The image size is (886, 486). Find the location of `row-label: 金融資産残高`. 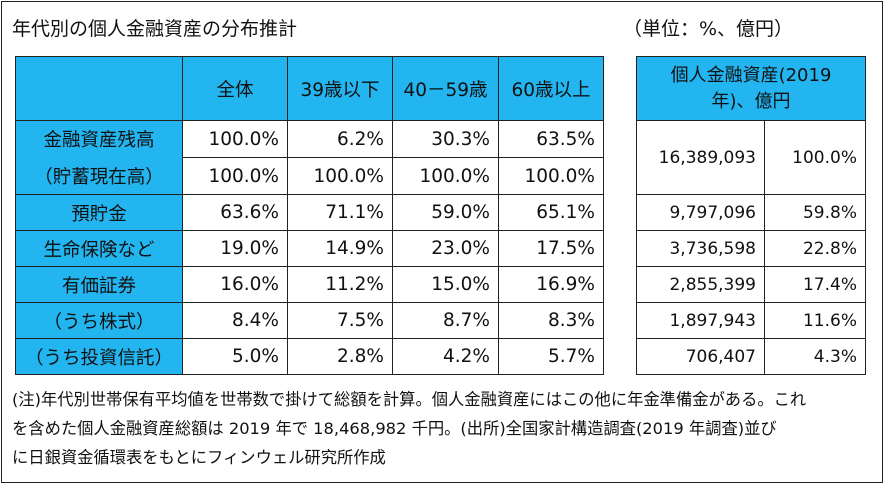

row-label: 金融資産残高 is located at coordinates (99, 139).